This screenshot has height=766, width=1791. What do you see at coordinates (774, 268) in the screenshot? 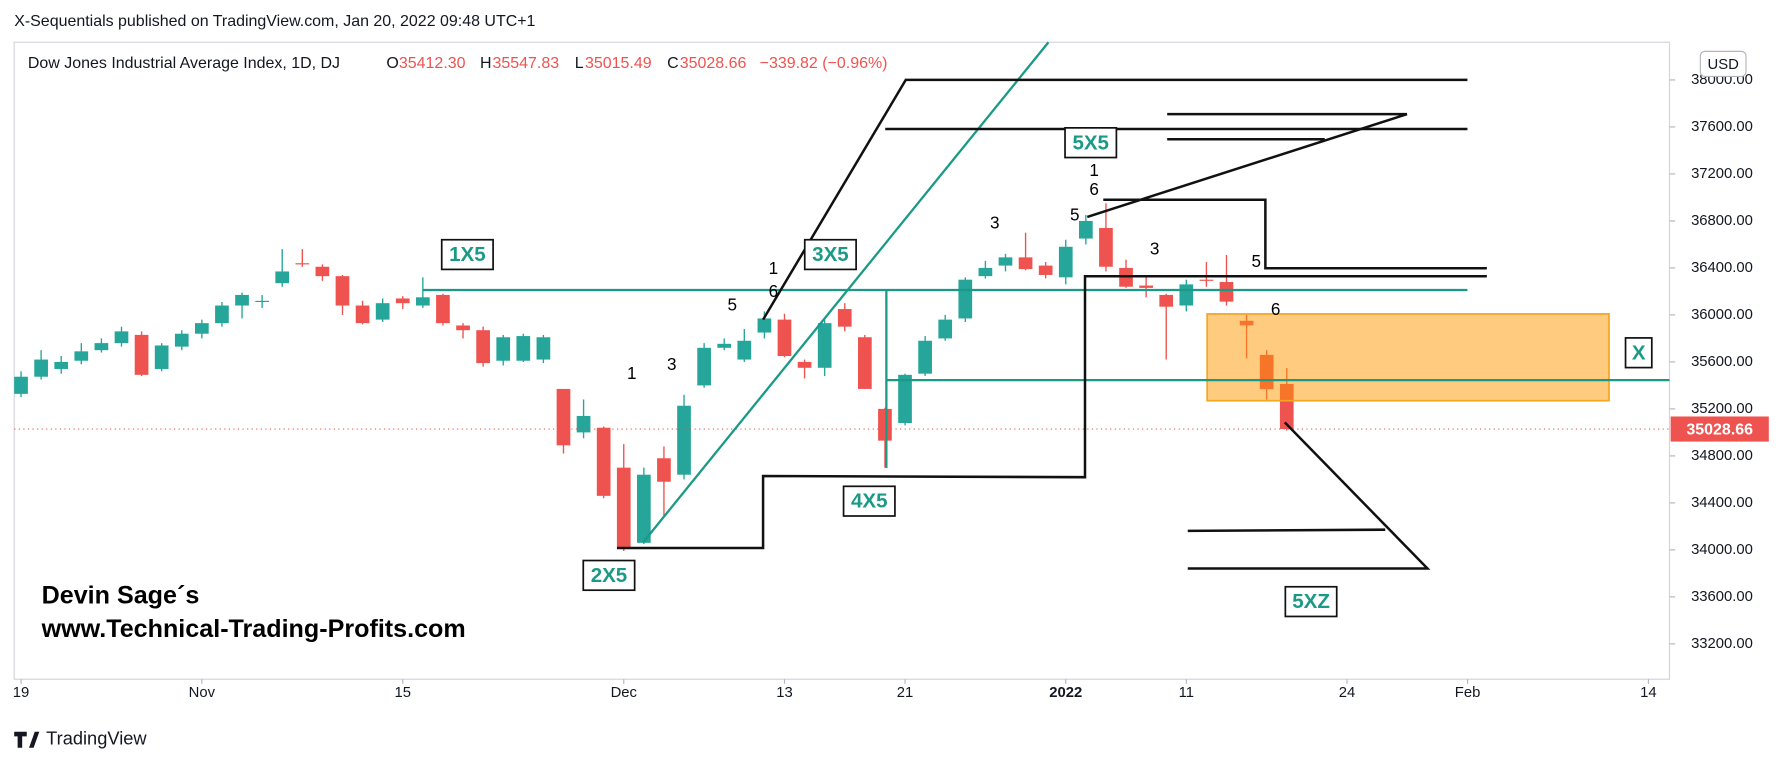
I see `count-label: 1` at bounding box center [774, 268].